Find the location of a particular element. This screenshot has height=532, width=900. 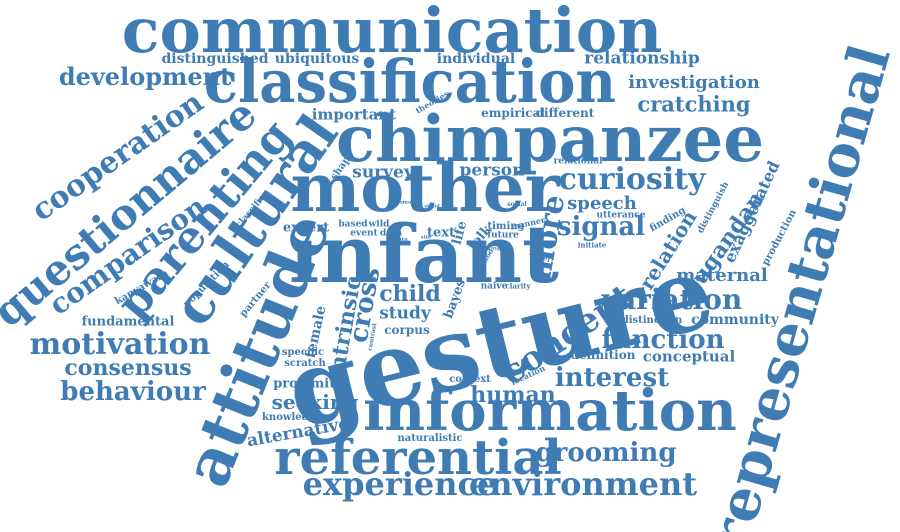

word-important: important is located at coordinates (354, 114).